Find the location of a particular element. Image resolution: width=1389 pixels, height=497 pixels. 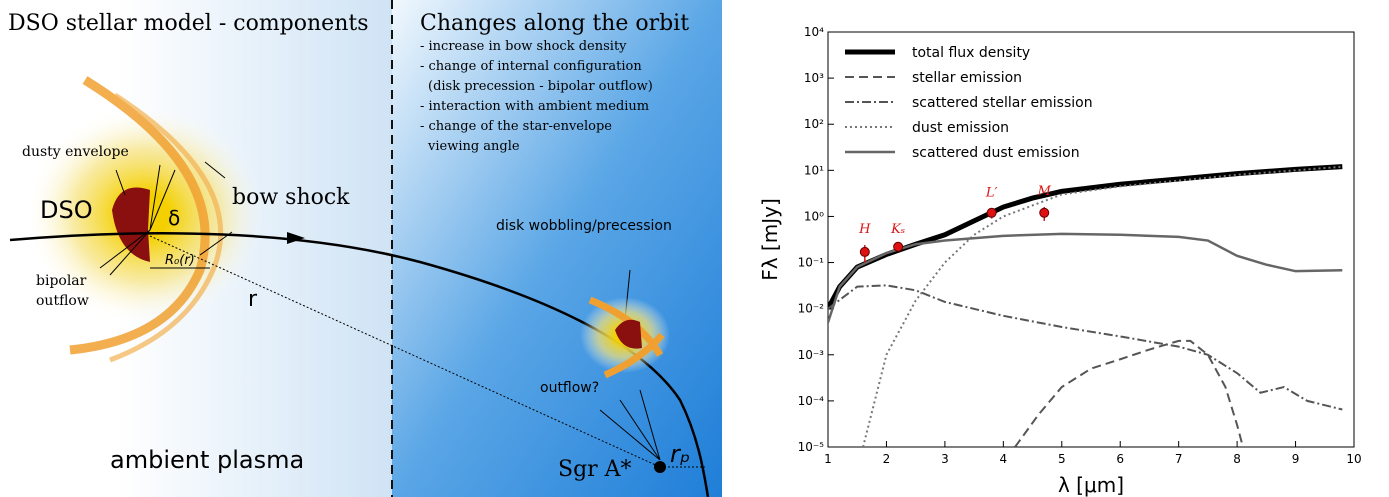

label: bipolar is located at coordinates (61, 281).